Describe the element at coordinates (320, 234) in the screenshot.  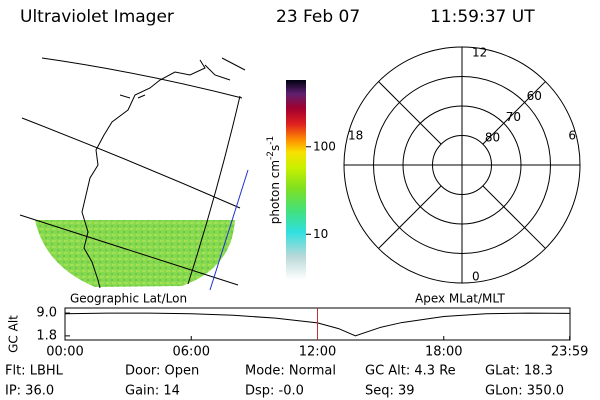
I see `colorbar-tick-label: 10` at that location.